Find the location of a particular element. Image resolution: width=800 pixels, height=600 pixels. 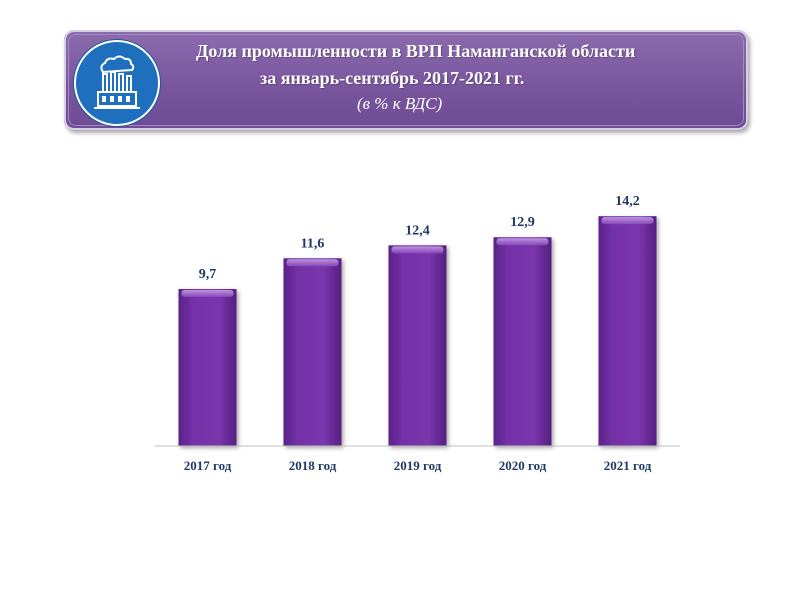

category-label: 2021 год is located at coordinates (628, 465).